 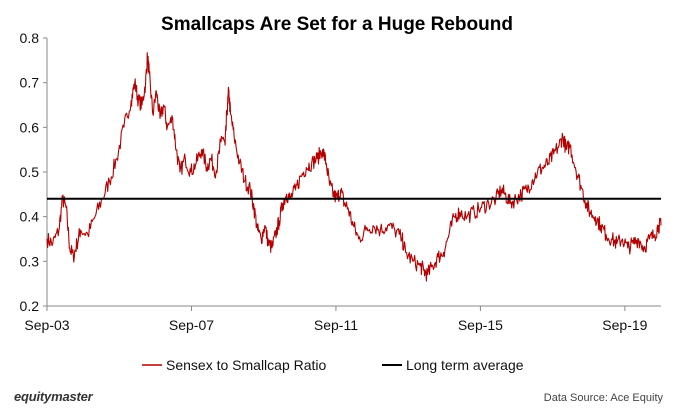 I want to click on data-source: Data Source: Ace Equity, so click(x=603, y=398).